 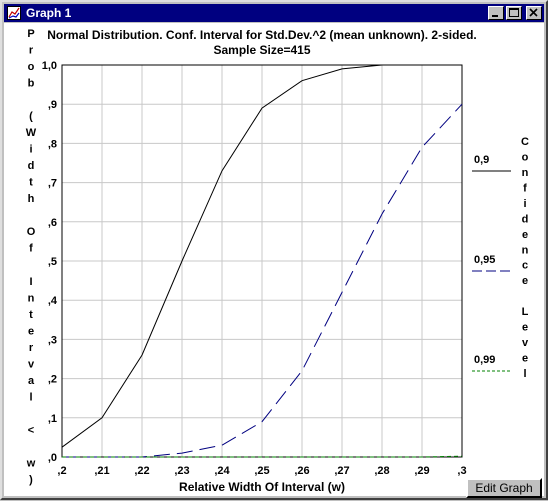 I want to click on title-bar: Graph 1, so click(x=274, y=13).